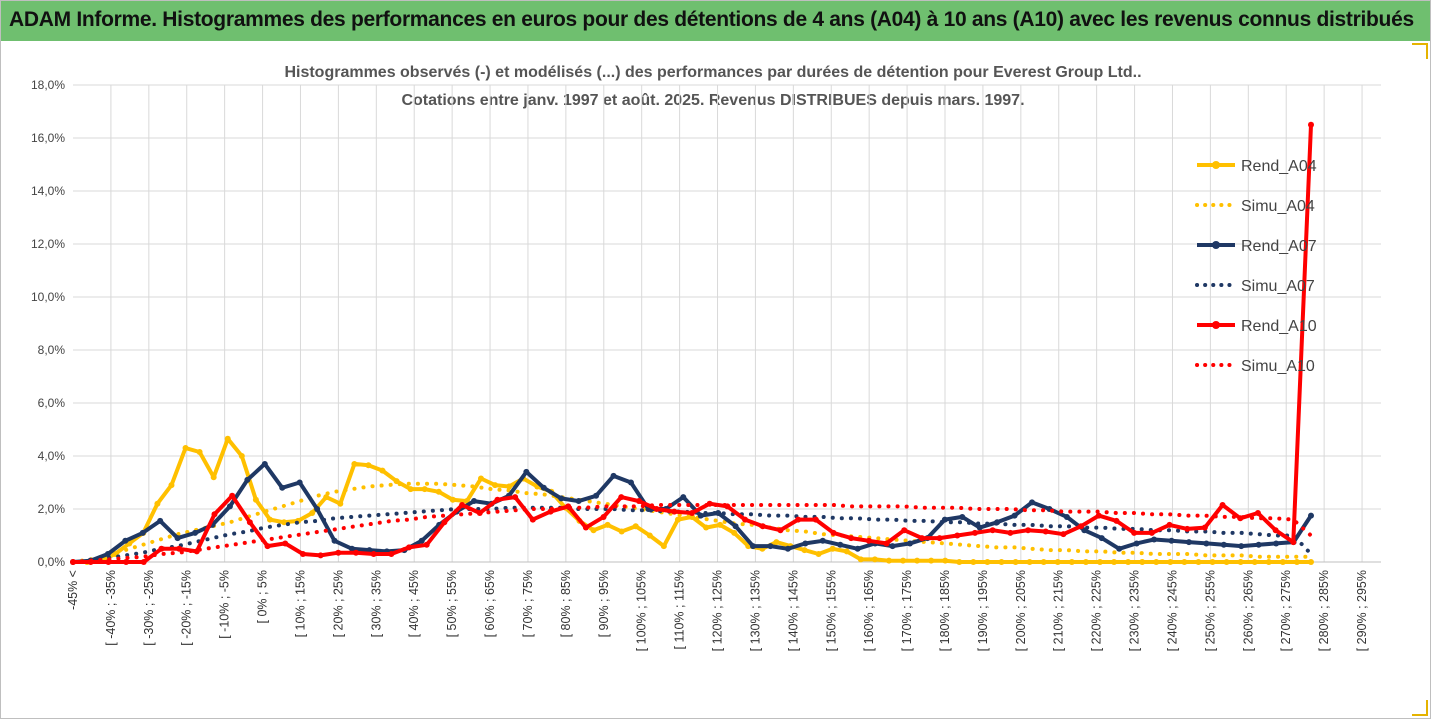  What do you see at coordinates (1362, 610) in the screenshot?
I see `x-tick-label: [ 290% ; 295%` at bounding box center [1362, 610].